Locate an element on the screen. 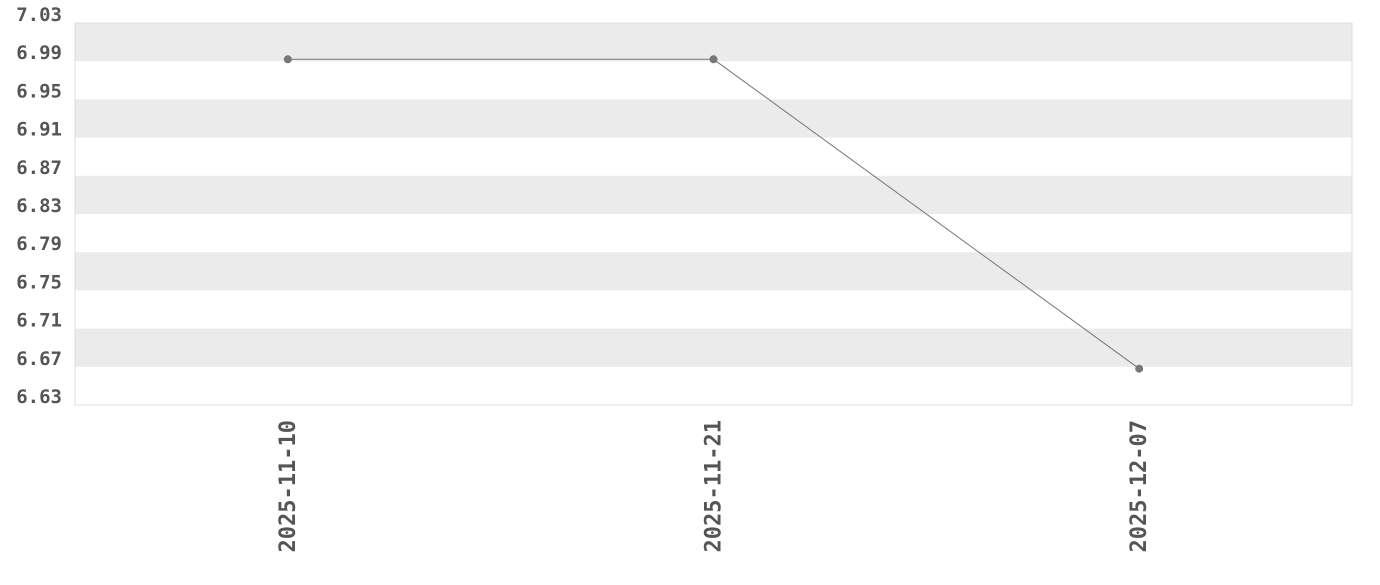  x-tick-label: 2025-11-10 is located at coordinates (288, 486).